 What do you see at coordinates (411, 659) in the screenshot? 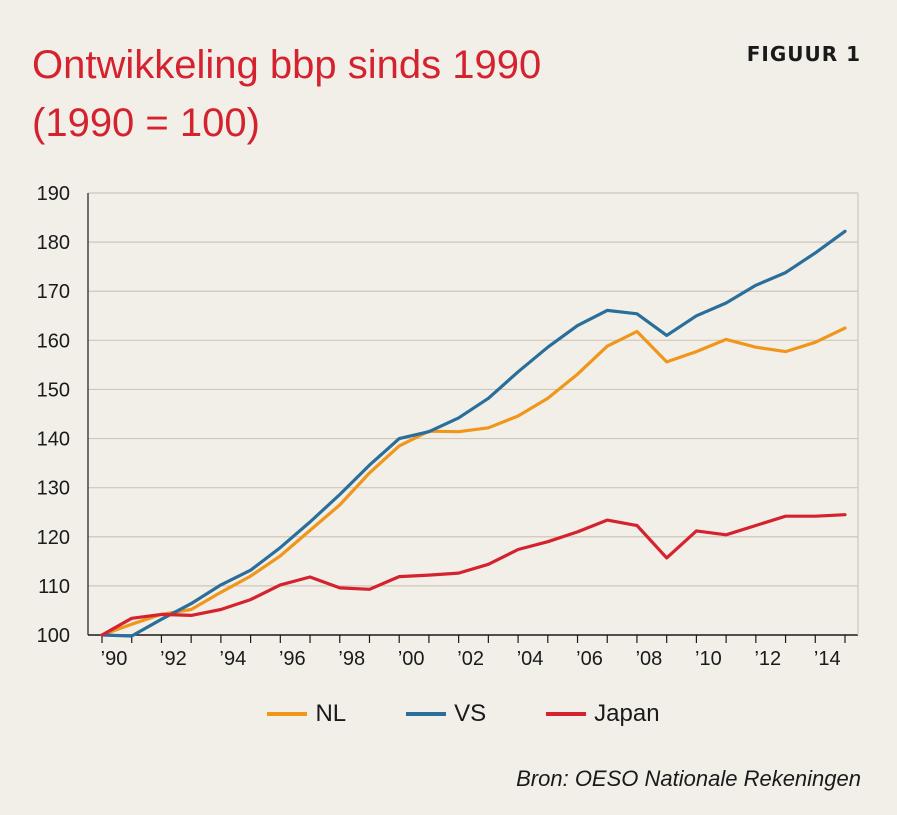
I see `x-tick-label: ’00` at bounding box center [411, 659].